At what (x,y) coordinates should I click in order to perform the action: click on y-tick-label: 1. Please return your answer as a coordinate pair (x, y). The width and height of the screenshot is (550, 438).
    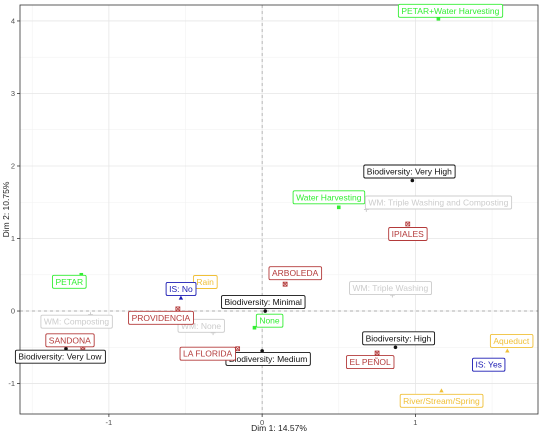
    Looking at the image, I should click on (13, 238).